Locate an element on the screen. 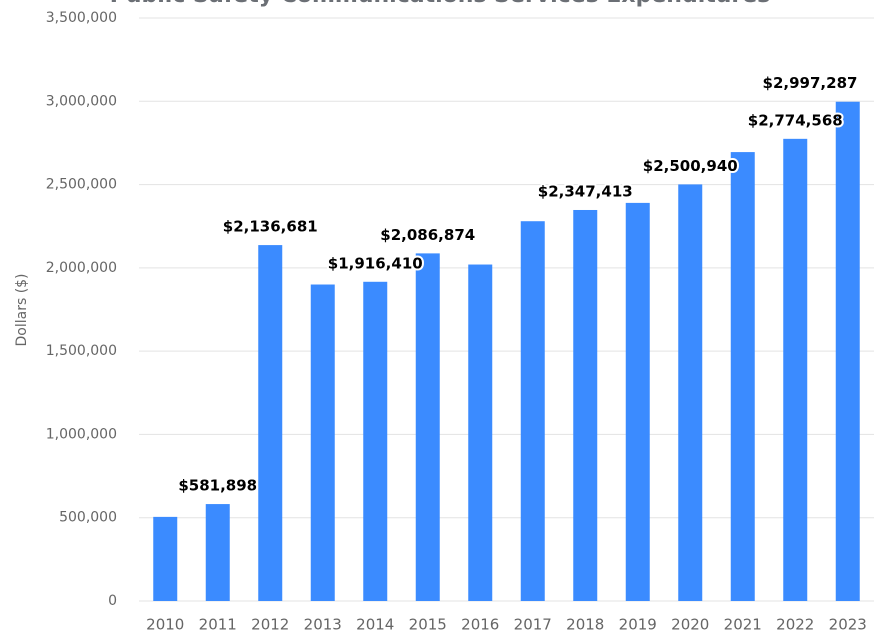 This screenshot has width=886, height=639. x-tick-label: 2014 is located at coordinates (375, 625).